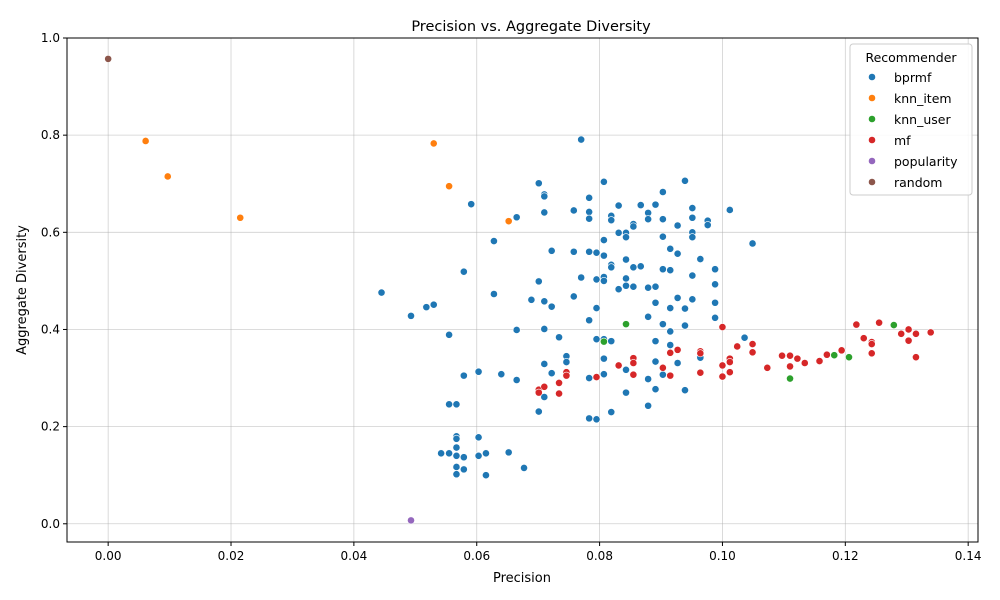 Image resolution: width=1000 pixels, height=600 pixels. I want to click on legend-item-knn_user: knn_user, so click(909, 119).